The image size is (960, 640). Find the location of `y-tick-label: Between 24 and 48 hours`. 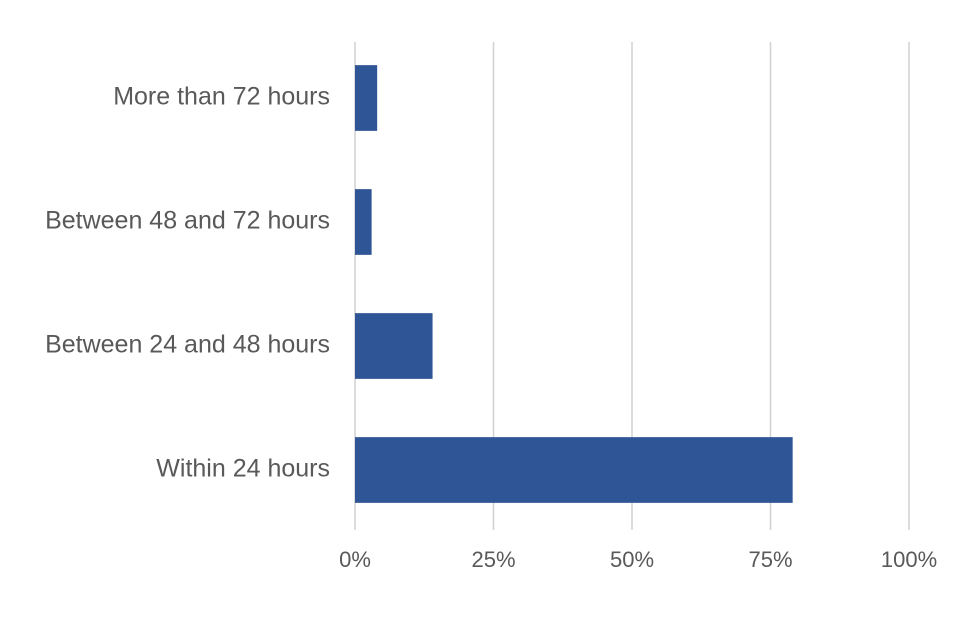

y-tick-label: Between 24 and 48 hours is located at coordinates (187, 345).